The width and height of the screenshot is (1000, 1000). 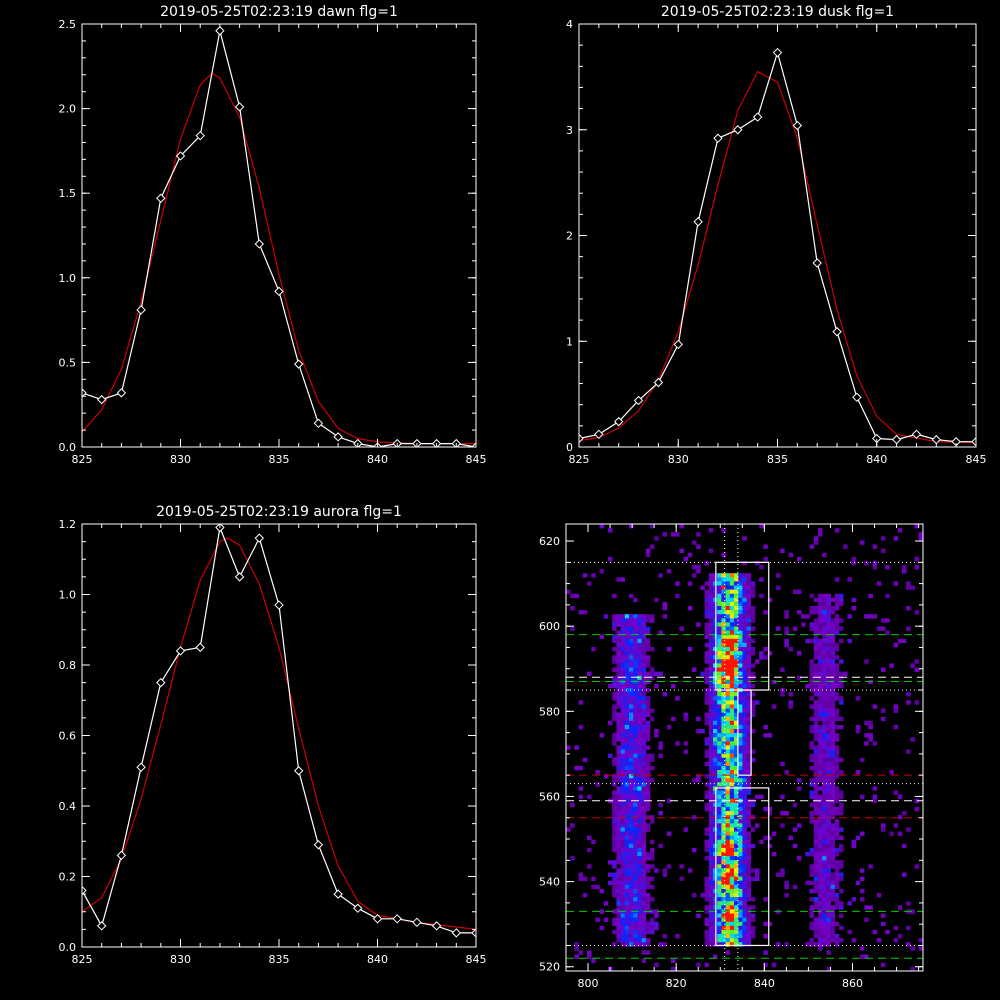 What do you see at coordinates (742, 867) in the screenshot?
I see `region-box` at bounding box center [742, 867].